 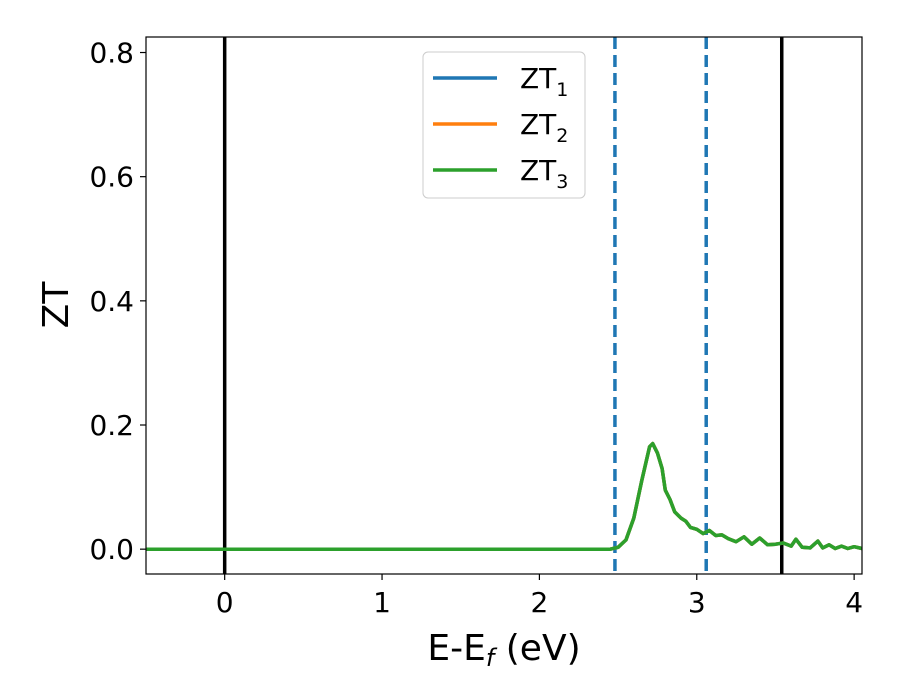 What do you see at coordinates (544, 173) in the screenshot?
I see `legend-label-3: ZT3` at bounding box center [544, 173].